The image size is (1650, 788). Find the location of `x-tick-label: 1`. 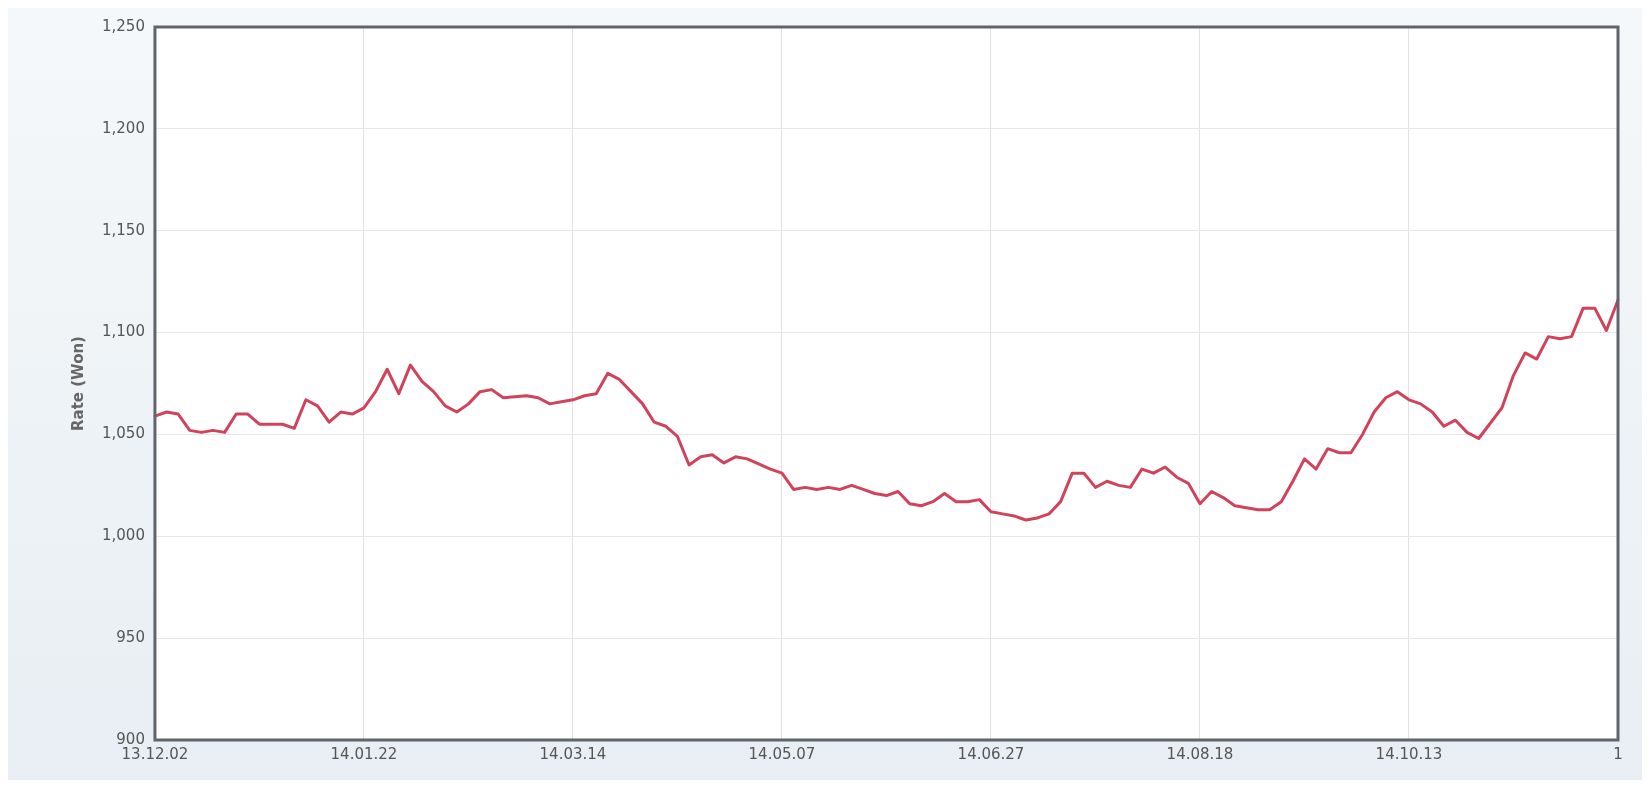

x-tick-label: 1 is located at coordinates (1618, 753).